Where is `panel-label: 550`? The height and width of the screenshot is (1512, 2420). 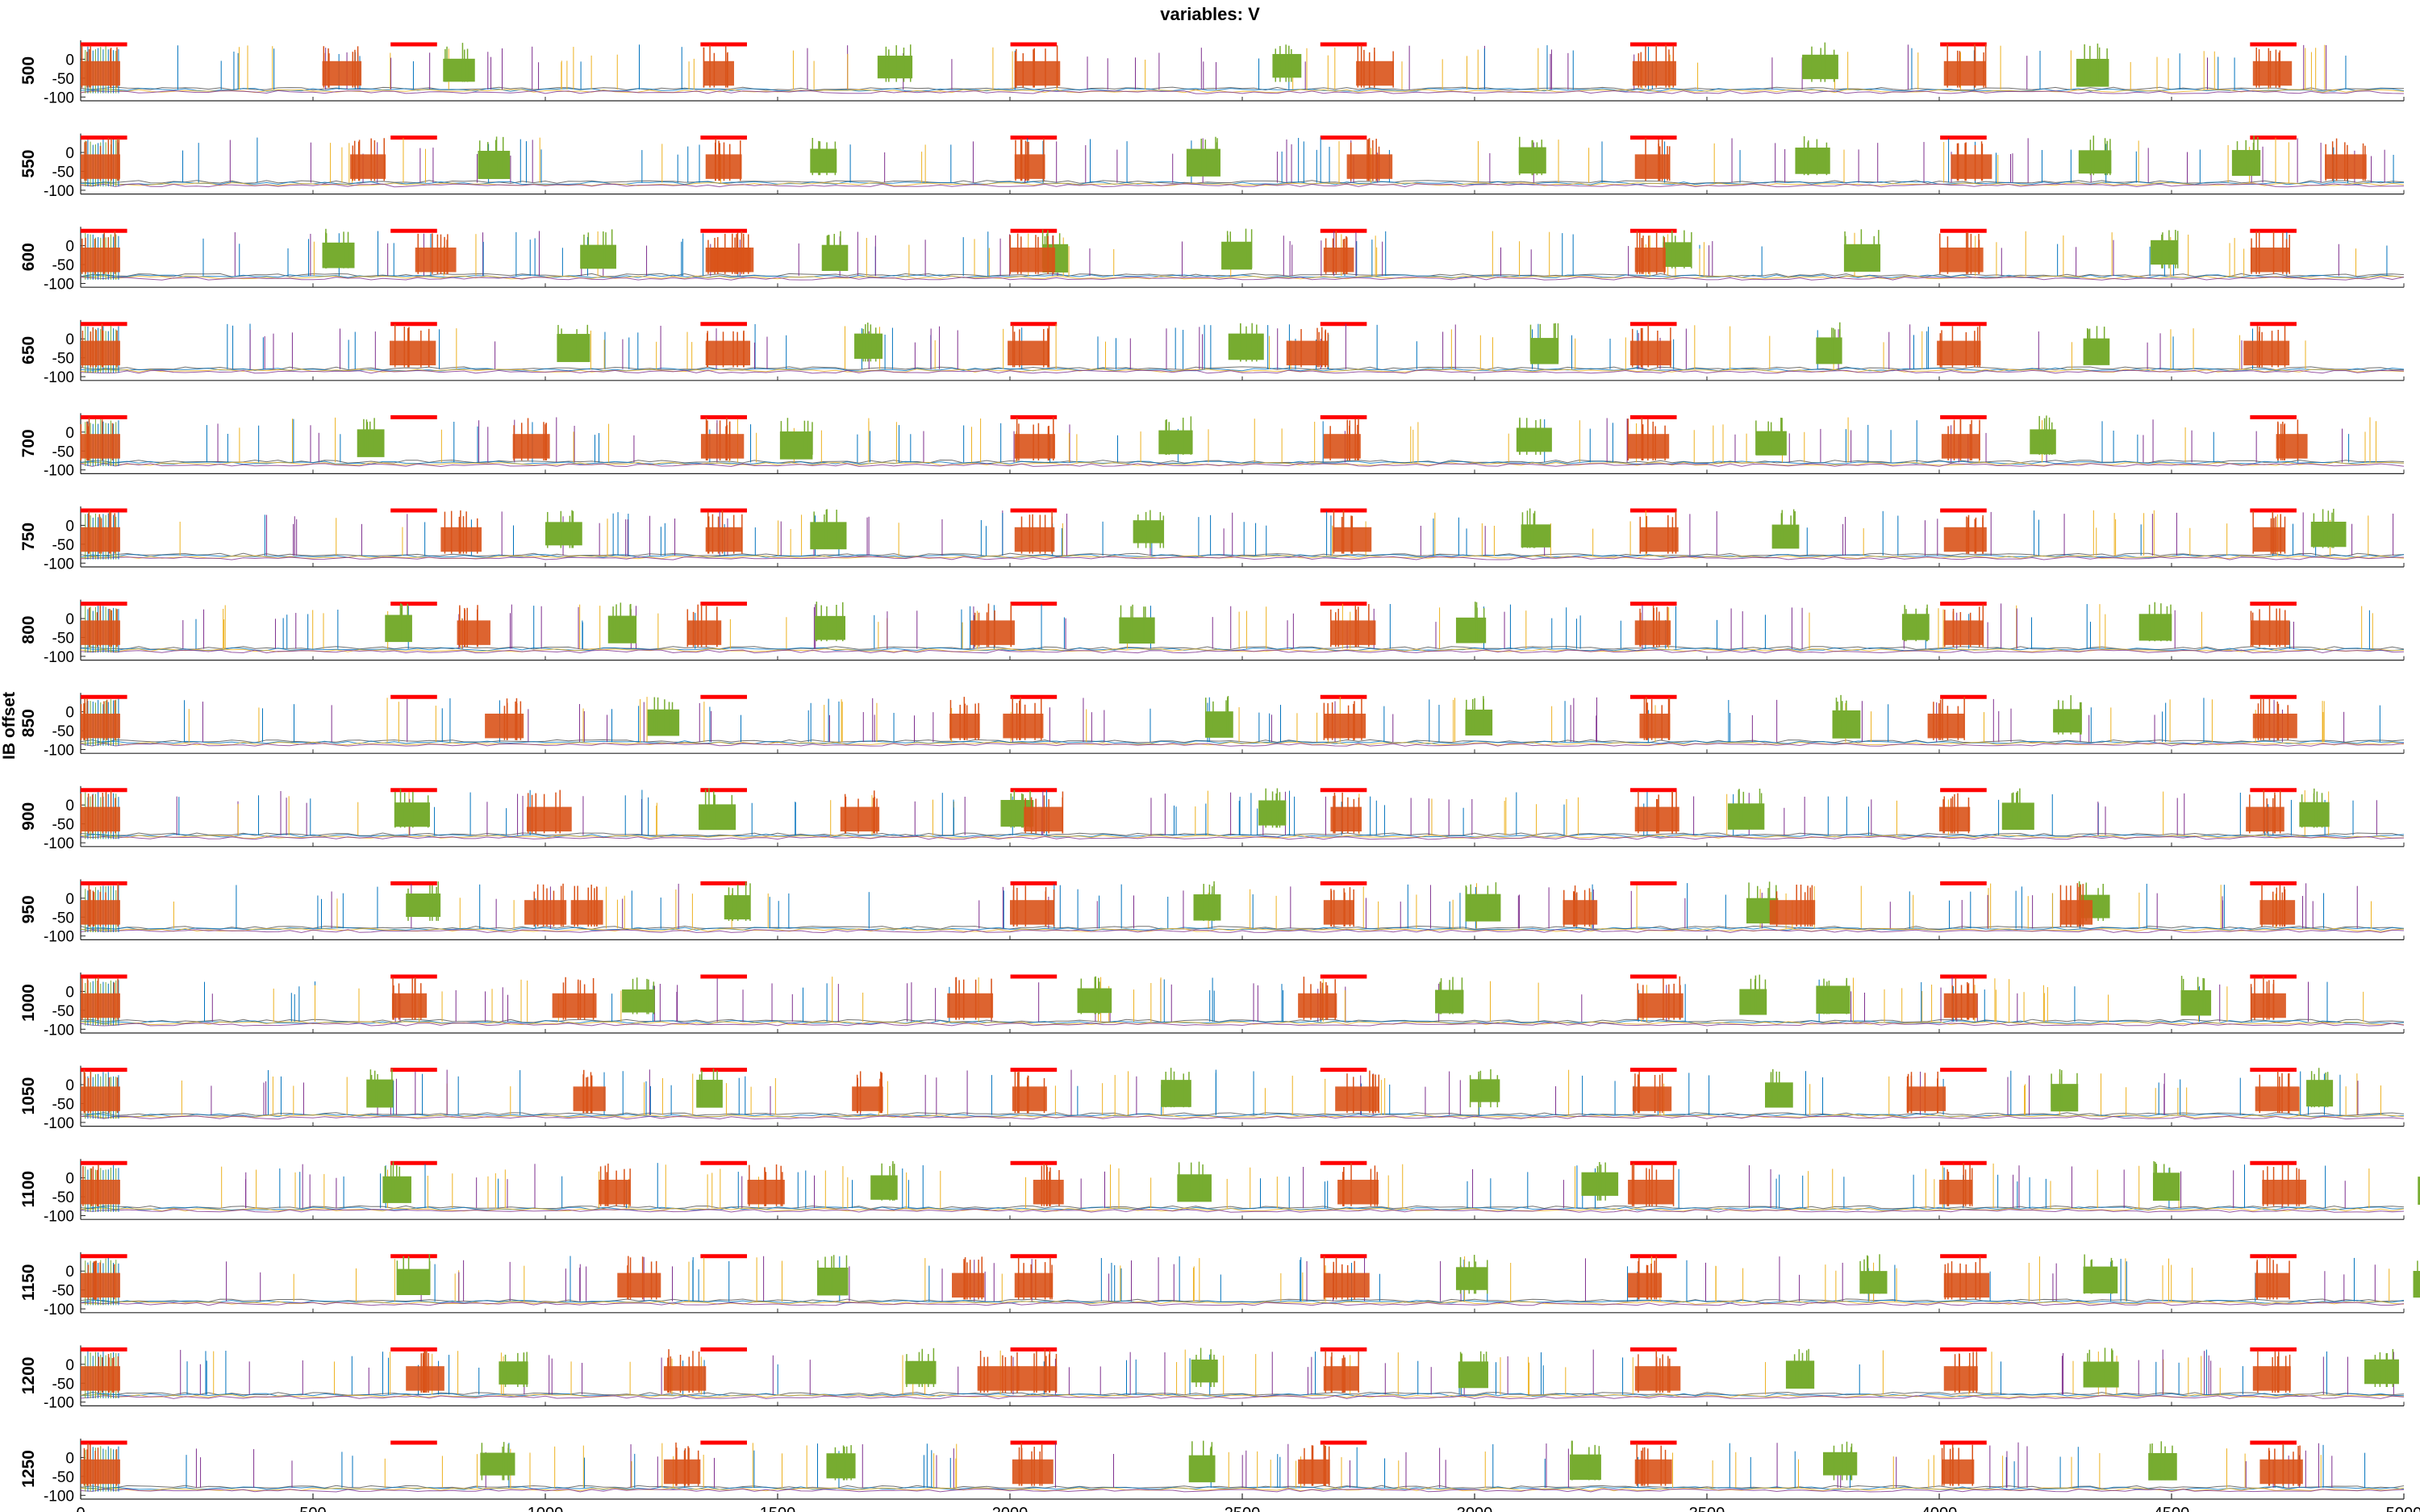
panel-label: 550 is located at coordinates (29, 164).